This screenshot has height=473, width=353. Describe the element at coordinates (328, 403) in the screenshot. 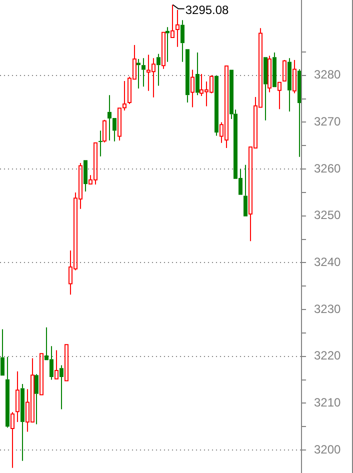

I see `y-tick-label: 3210` at that location.